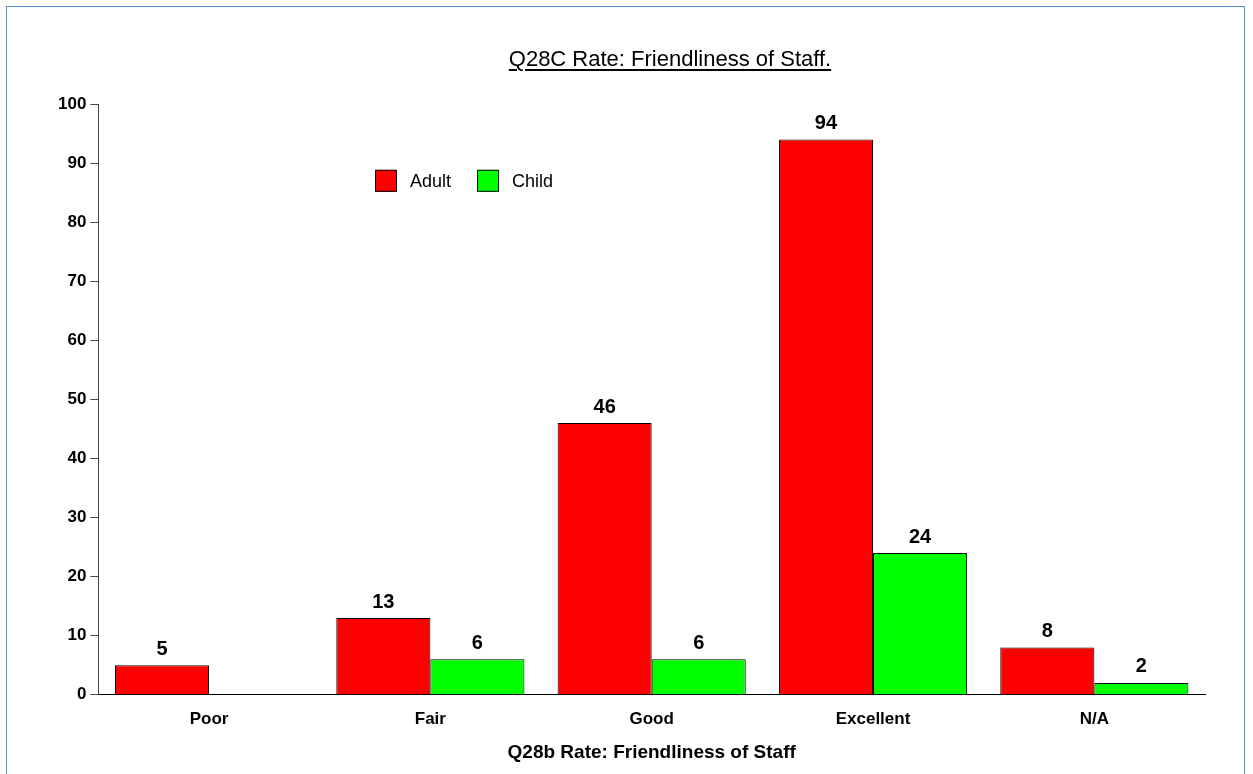  What do you see at coordinates (1141, 665) in the screenshot?
I see `data-label: 2` at bounding box center [1141, 665].